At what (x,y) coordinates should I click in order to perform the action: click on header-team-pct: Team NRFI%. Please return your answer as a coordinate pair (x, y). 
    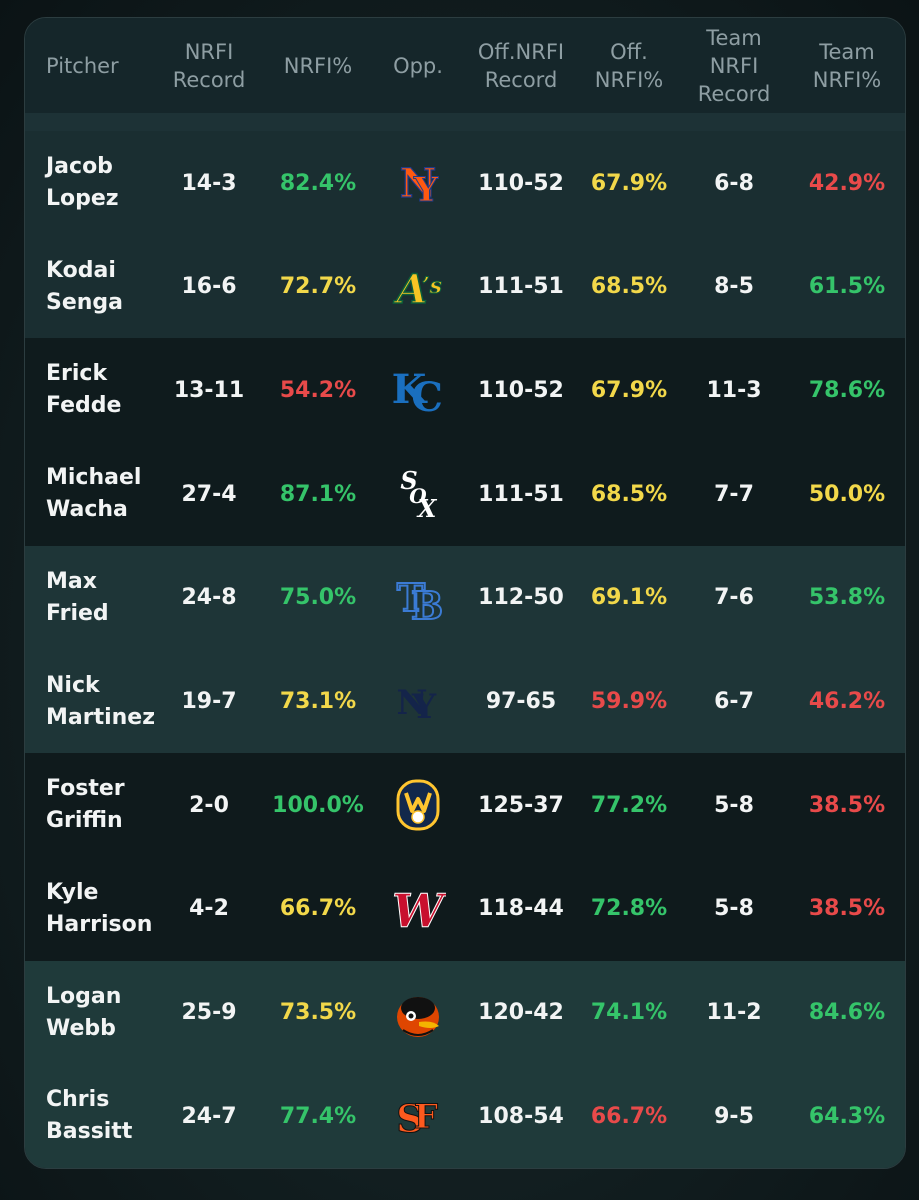
    Looking at the image, I should click on (847, 65).